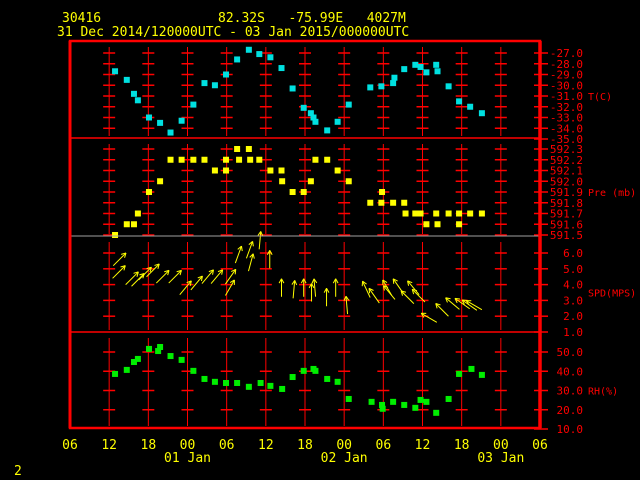 This screenshot has height=480, width=640. What do you see at coordinates (566, 85) in the screenshot?
I see `axis-tick-label: -30.0` at bounding box center [566, 85].